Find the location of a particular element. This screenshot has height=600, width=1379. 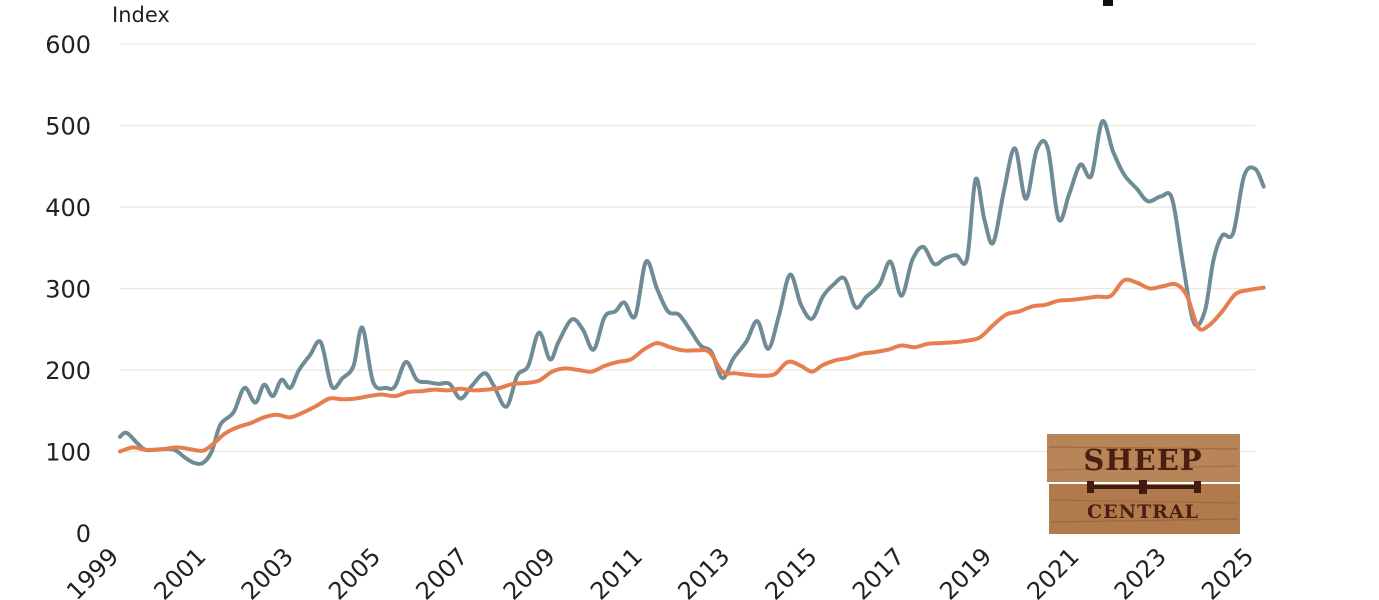

x-tick-label: 2007 is located at coordinates (441, 571).